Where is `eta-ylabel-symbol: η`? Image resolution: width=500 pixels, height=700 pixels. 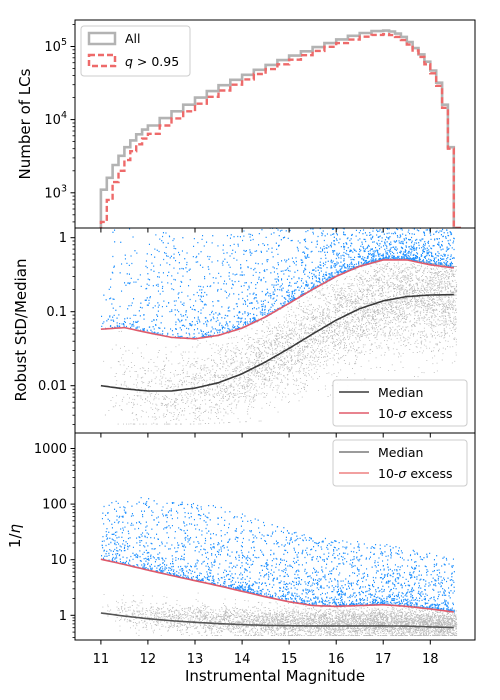 eta-ylabel-symbol: η is located at coordinates (15, 528).